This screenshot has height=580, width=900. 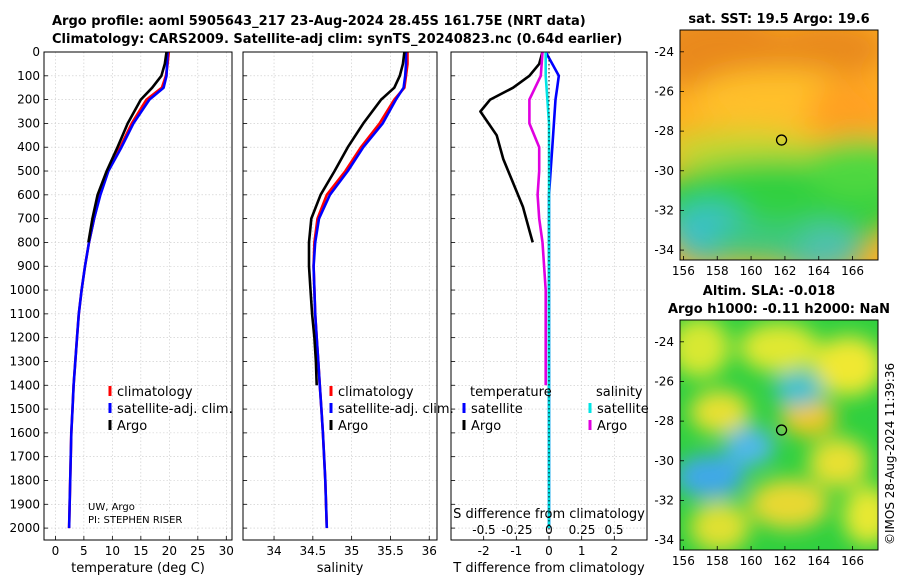 What do you see at coordinates (138, 568) in the screenshot?
I see `x-axis-label: temperature (deg C)` at bounding box center [138, 568].